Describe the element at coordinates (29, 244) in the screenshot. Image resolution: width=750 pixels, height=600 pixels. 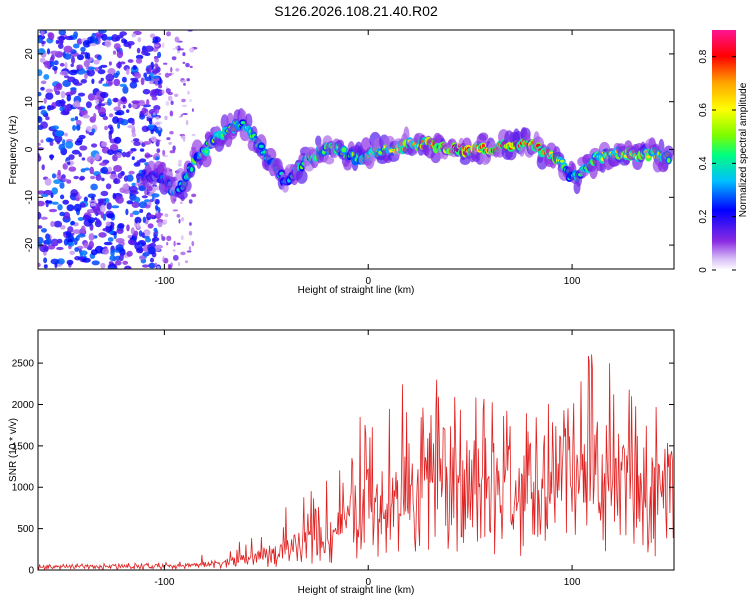
I see `spectrogram-y-tick-label: -20` at that location.